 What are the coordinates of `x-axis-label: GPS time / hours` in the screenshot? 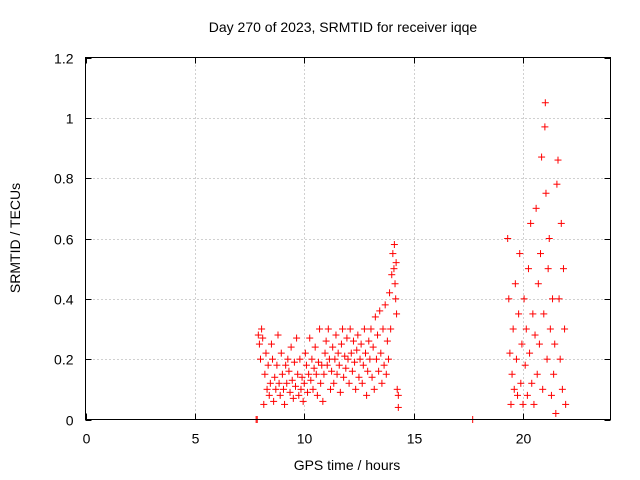 It's located at (347, 465).